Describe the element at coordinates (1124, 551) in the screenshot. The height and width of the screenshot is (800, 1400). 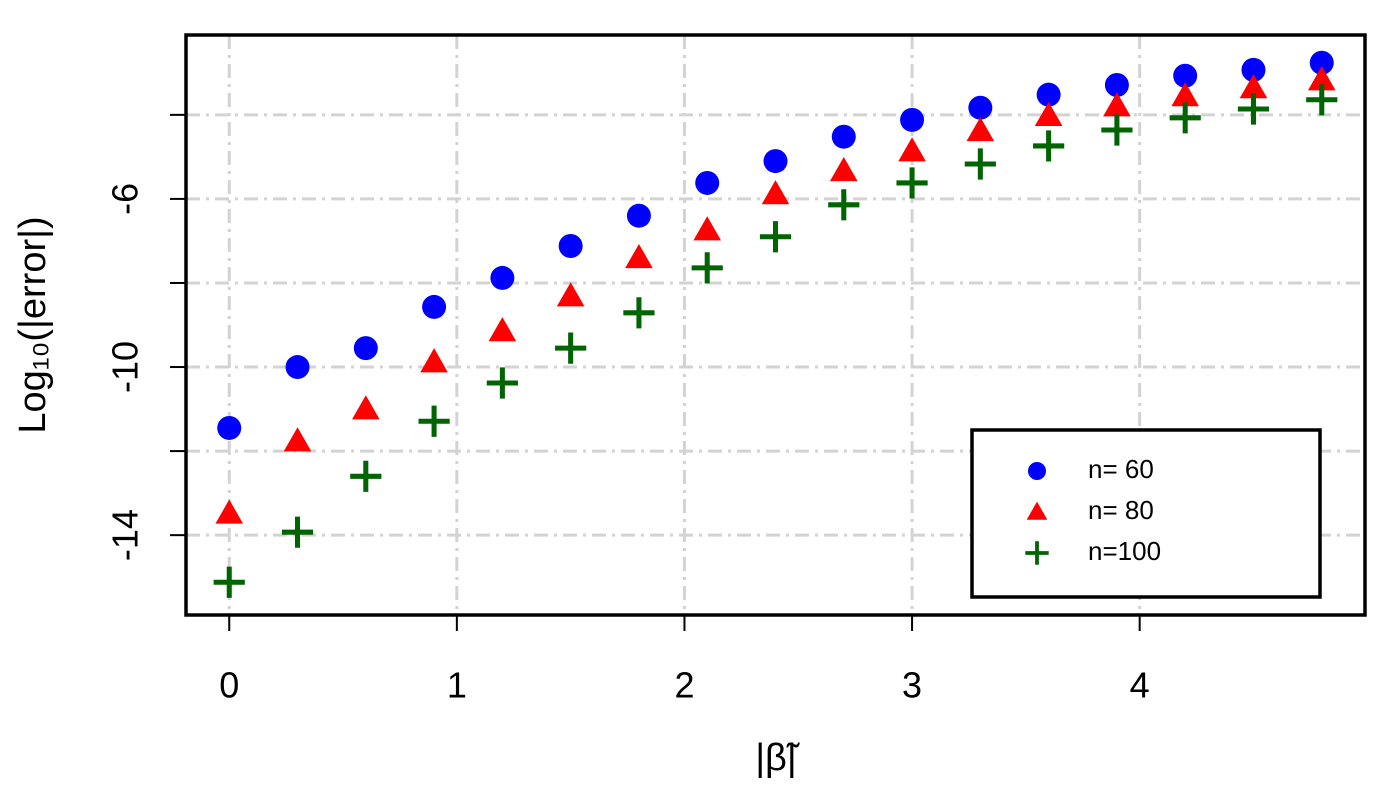
I see `legend-label: n=100` at that location.